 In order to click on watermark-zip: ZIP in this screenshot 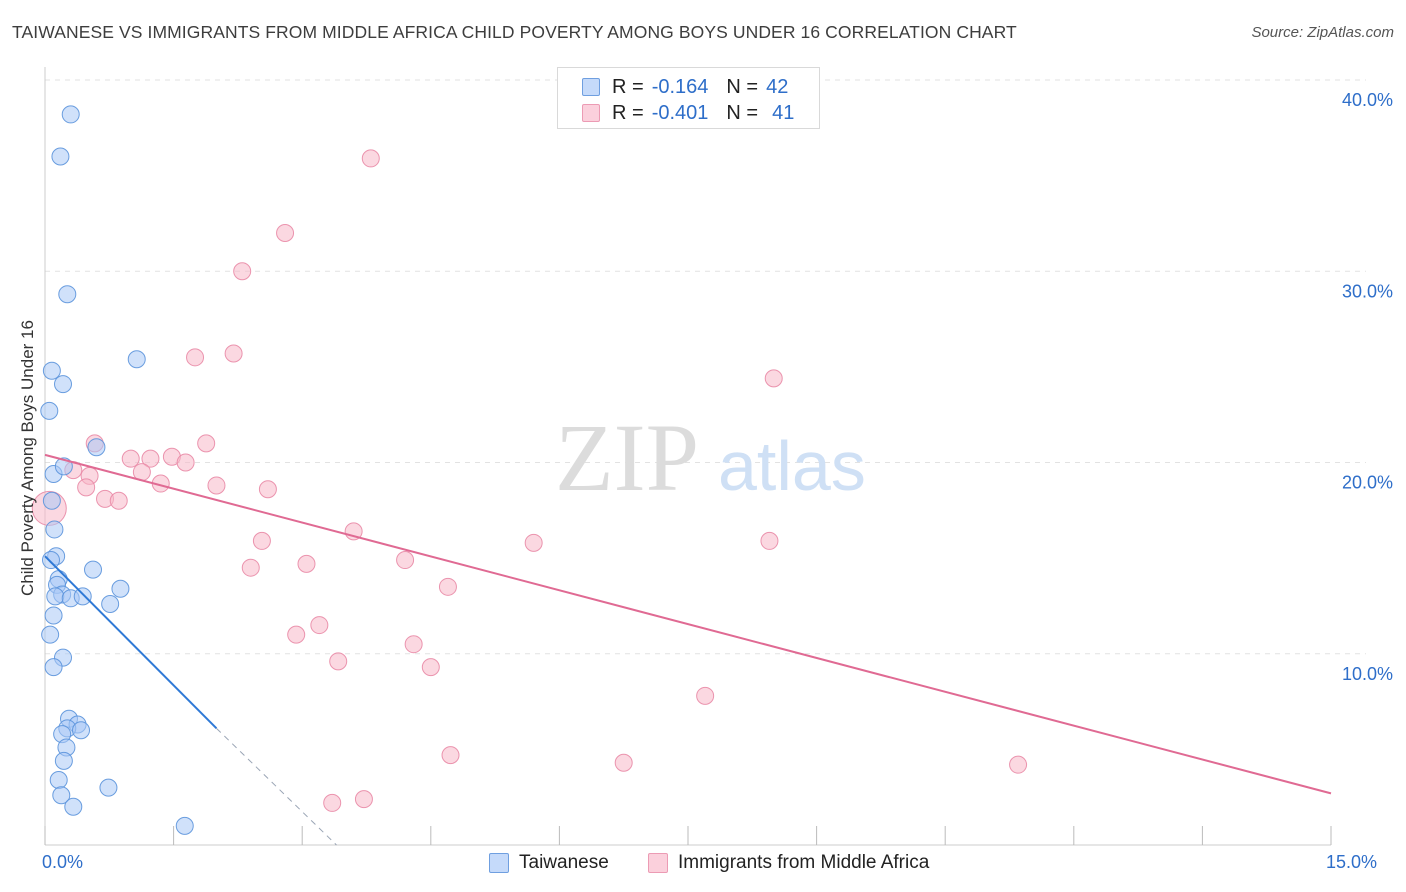, I will do `click(627, 457)`.